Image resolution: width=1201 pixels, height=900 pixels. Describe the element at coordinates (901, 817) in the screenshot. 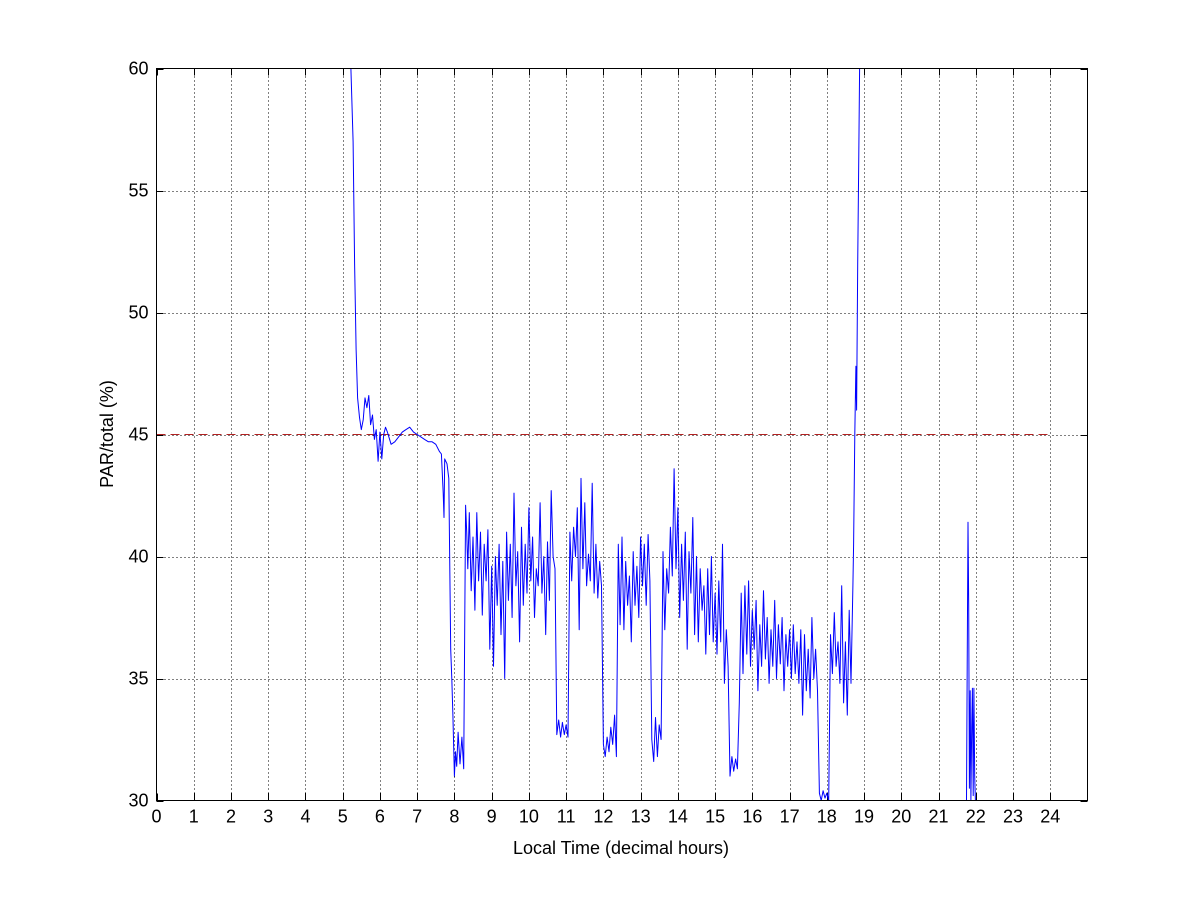

I see `x-tick-label: 20` at that location.